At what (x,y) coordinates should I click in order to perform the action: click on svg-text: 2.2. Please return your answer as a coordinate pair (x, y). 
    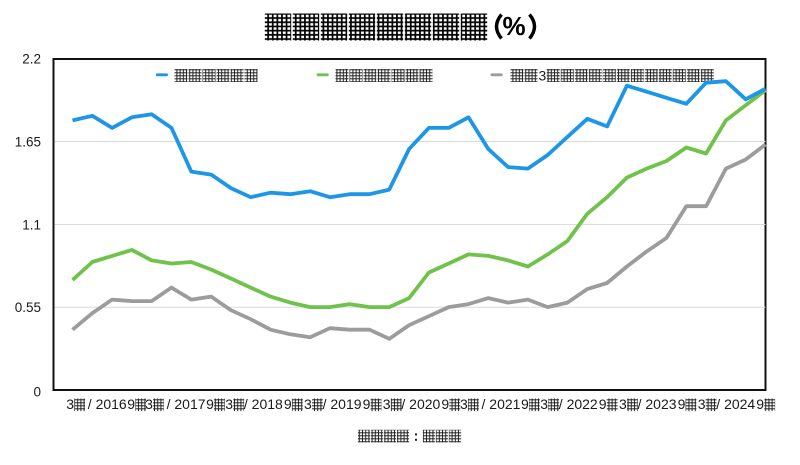
    Looking at the image, I should click on (31, 58).